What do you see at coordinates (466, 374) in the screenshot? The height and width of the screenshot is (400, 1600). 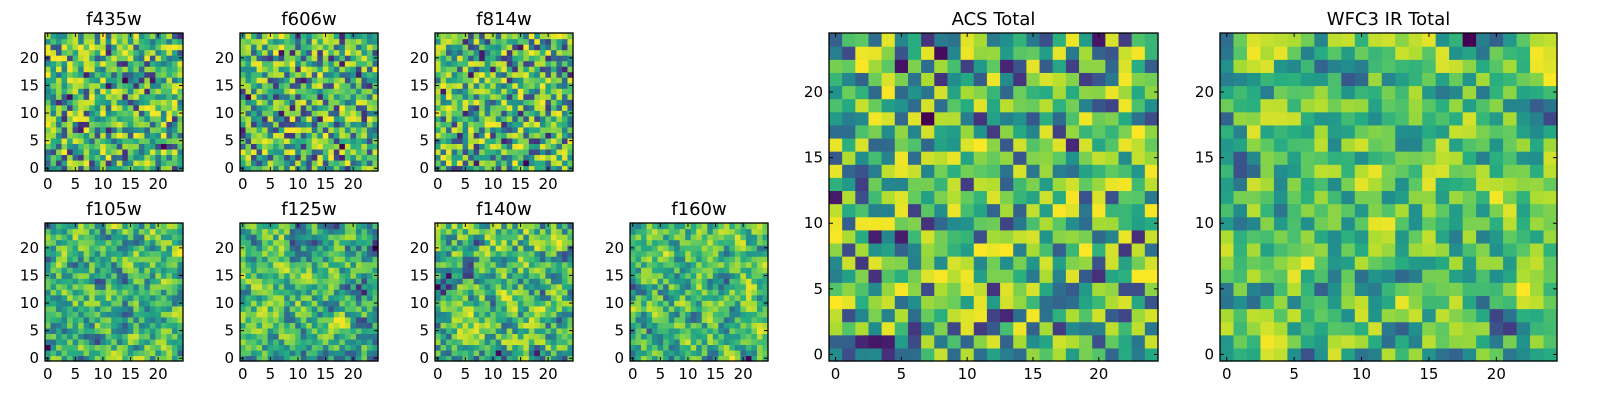 I see `x-tick-label: 5` at bounding box center [466, 374].